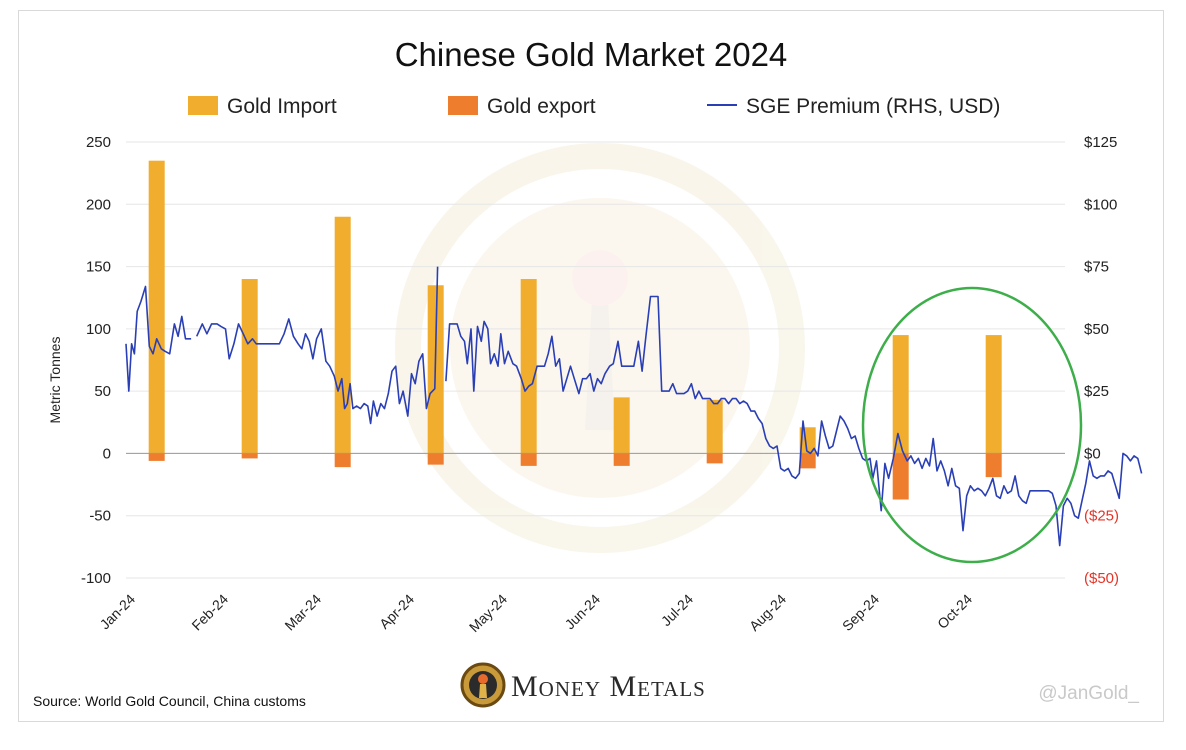 The height and width of the screenshot is (750, 1186). Describe the element at coordinates (396, 611) in the screenshot. I see `x-tick-label: Apr-24` at that location.